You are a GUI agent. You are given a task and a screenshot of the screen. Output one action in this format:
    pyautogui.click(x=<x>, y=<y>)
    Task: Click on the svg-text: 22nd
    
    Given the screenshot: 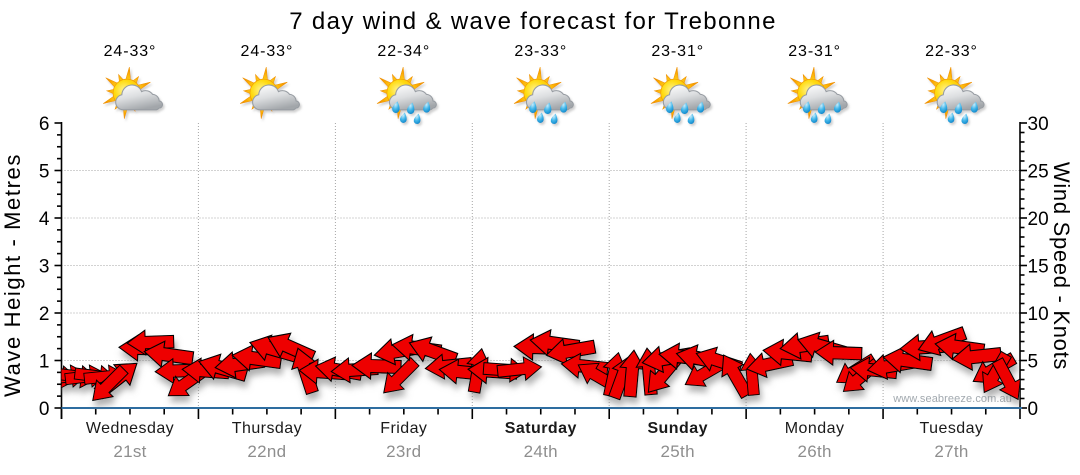 What is the action you would take?
    pyautogui.click(x=266, y=451)
    